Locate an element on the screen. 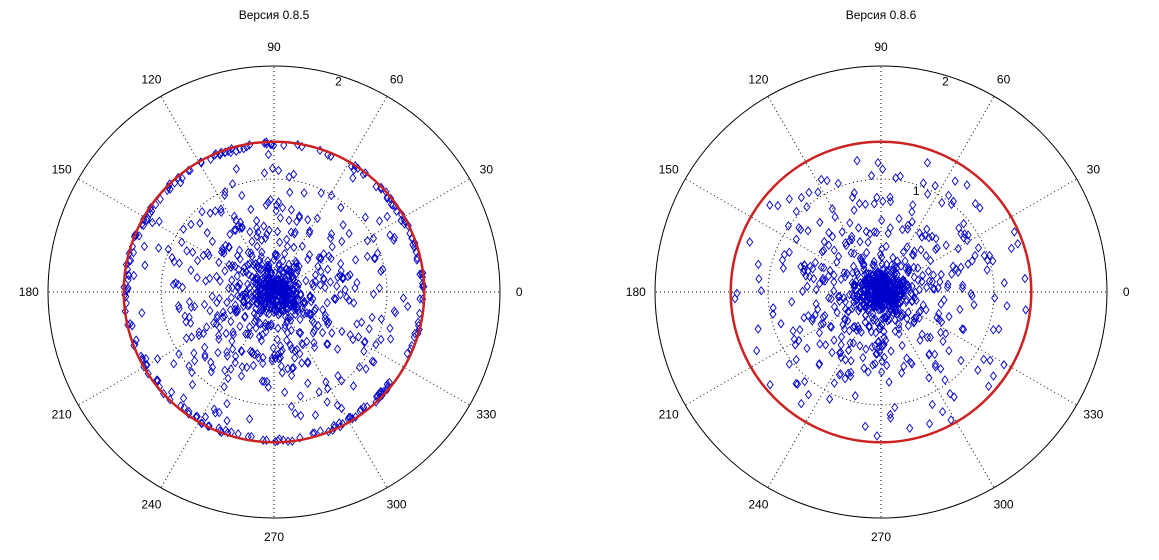 This screenshot has width=1159, height=560. reference-circle is located at coordinates (881, 292).